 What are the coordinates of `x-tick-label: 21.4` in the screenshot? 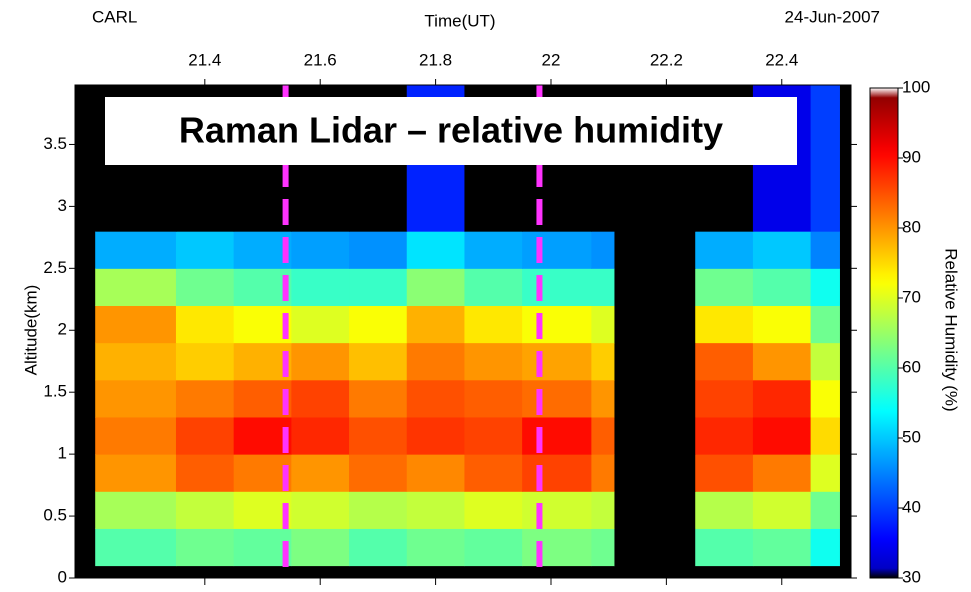 It's located at (204, 59).